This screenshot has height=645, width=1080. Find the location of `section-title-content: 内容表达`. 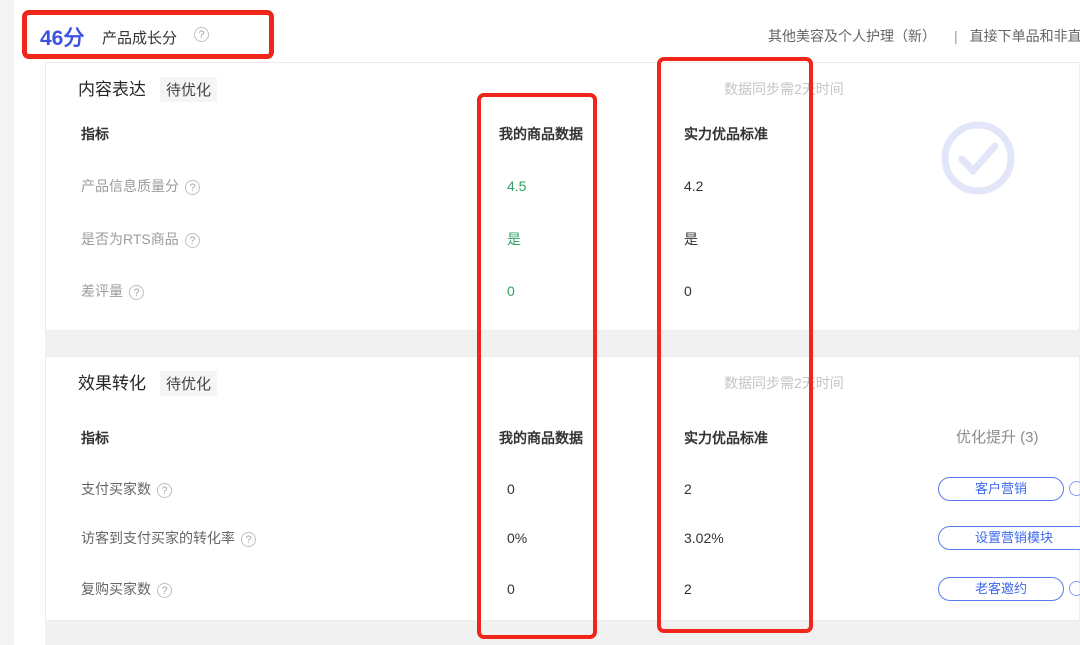

section-title-content: 内容表达 is located at coordinates (112, 89).